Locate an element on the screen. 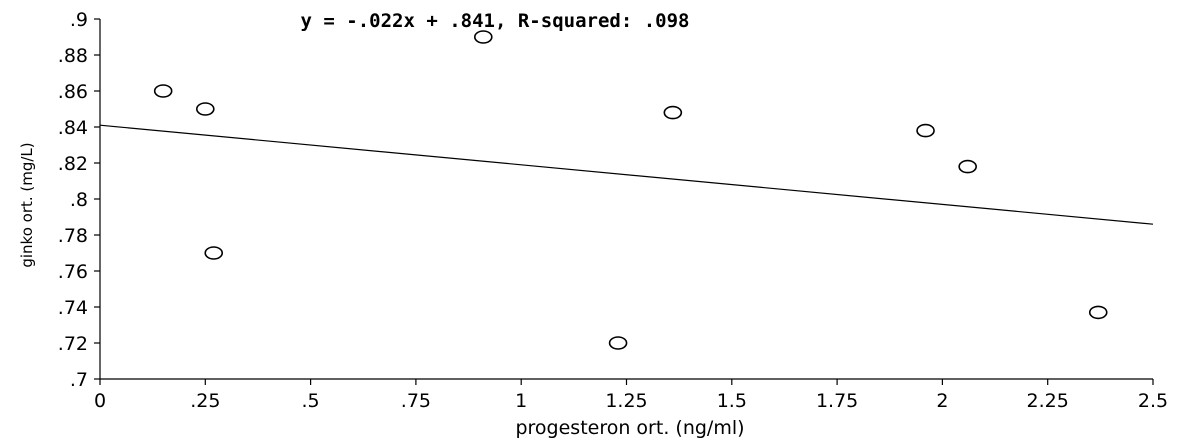 Image resolution: width=1178 pixels, height=444 pixels. x-axis-ticks: 0 .25 .5 .75 1 1.25 1.5 1.75 2 2.25 2.5 is located at coordinates (631, 395).